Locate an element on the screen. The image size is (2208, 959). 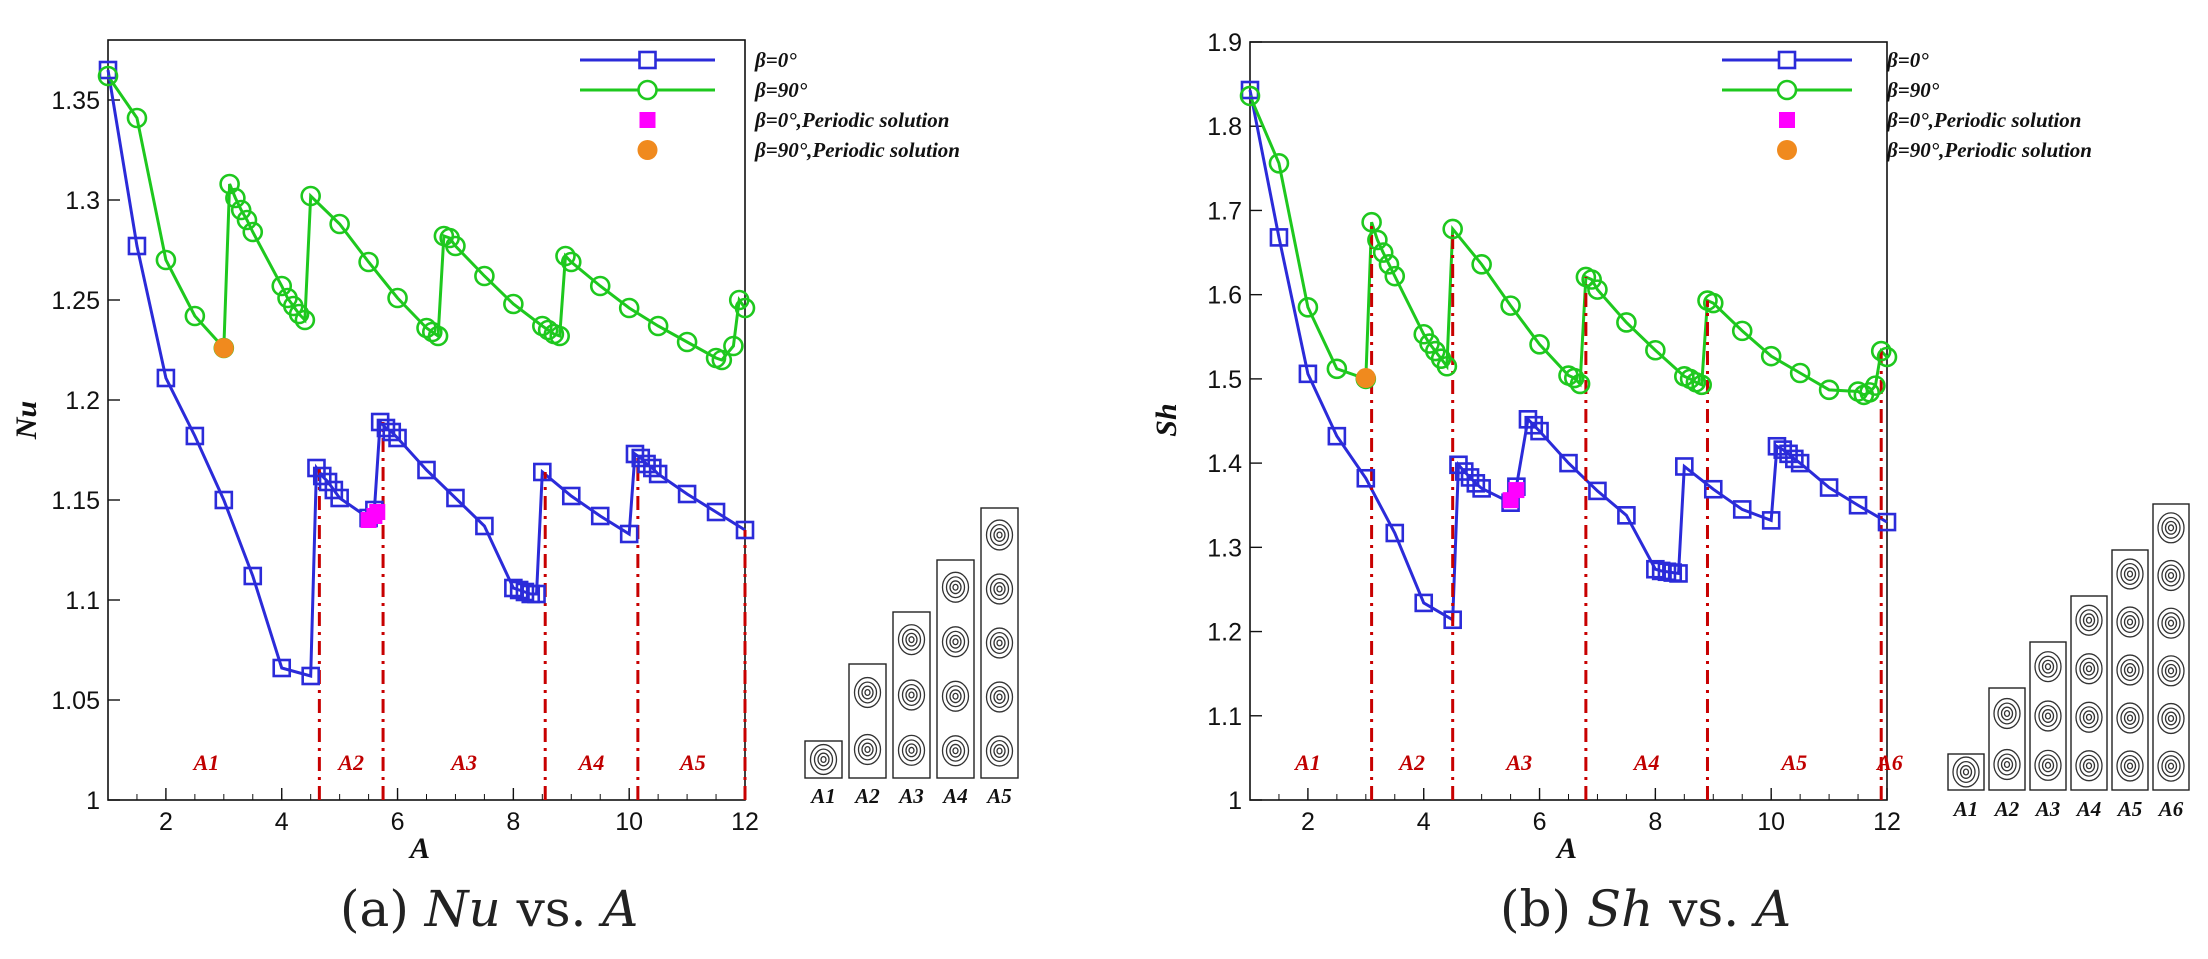
cell-box-a1 is located at coordinates (1966, 772).